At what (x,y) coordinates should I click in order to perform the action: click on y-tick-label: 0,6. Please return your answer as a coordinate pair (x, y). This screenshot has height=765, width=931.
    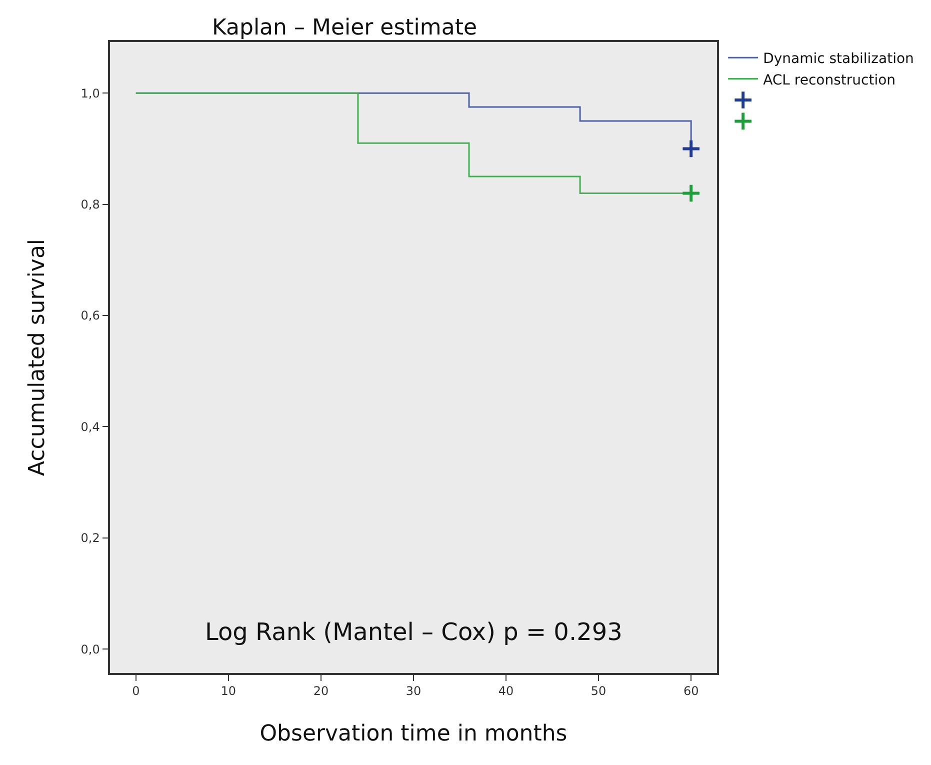
    Looking at the image, I should click on (90, 315).